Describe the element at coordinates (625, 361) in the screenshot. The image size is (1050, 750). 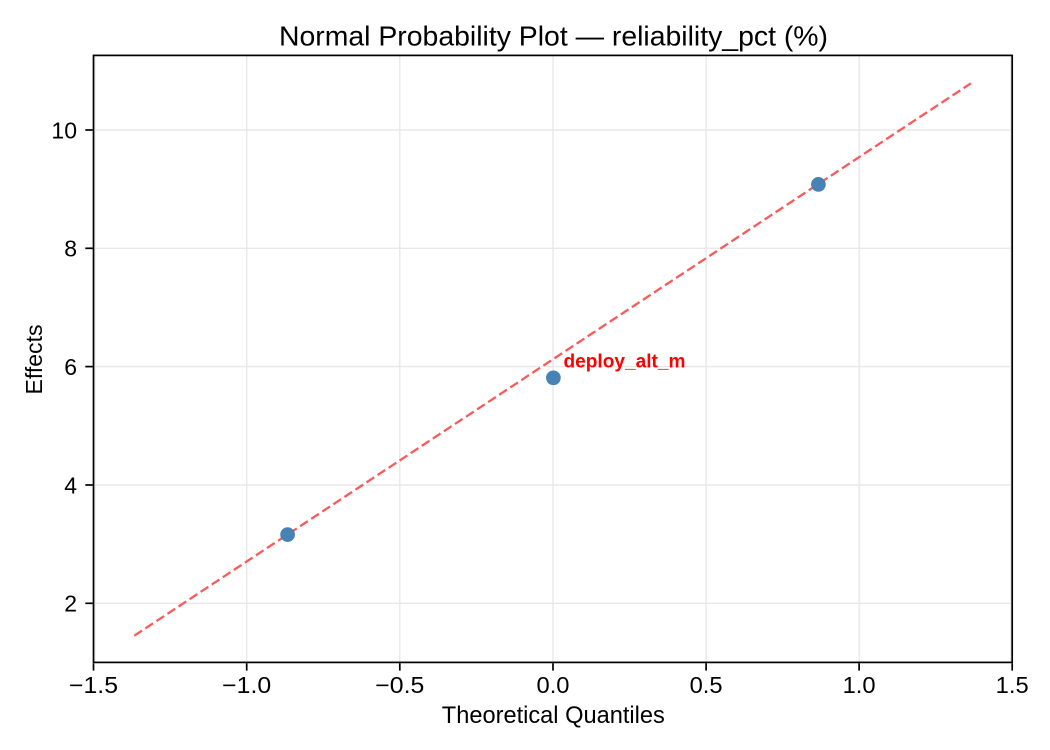
I see `svg-text: deploy_alt_m` at that location.